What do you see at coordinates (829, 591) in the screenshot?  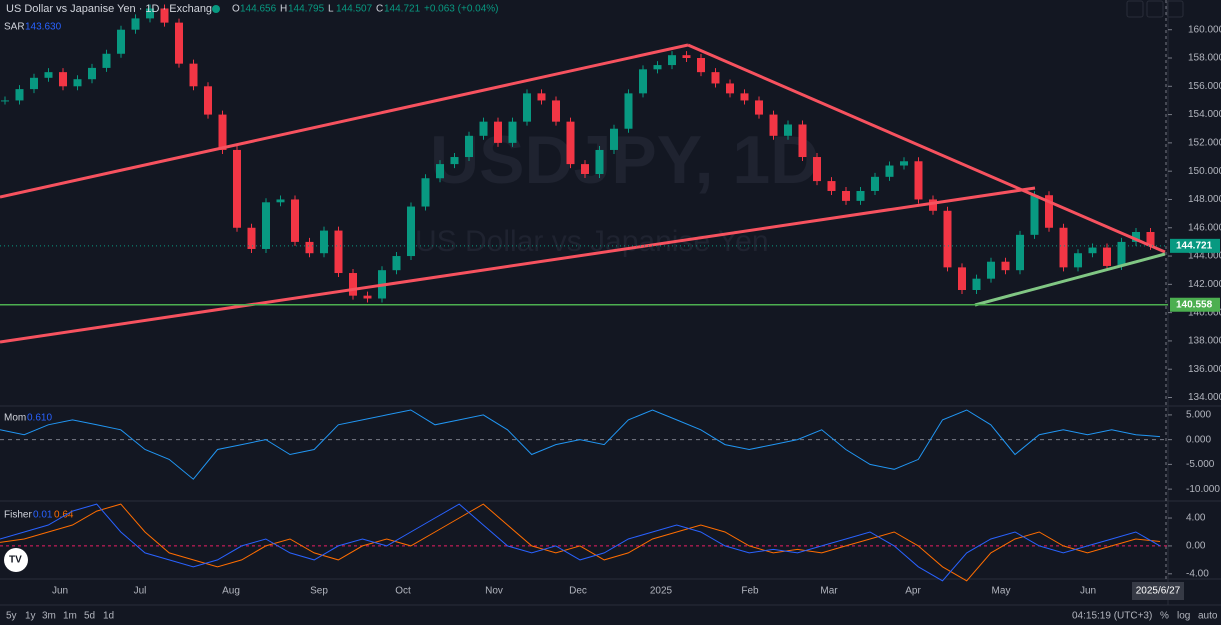 I see `x-tick-label: Mar` at bounding box center [829, 591].